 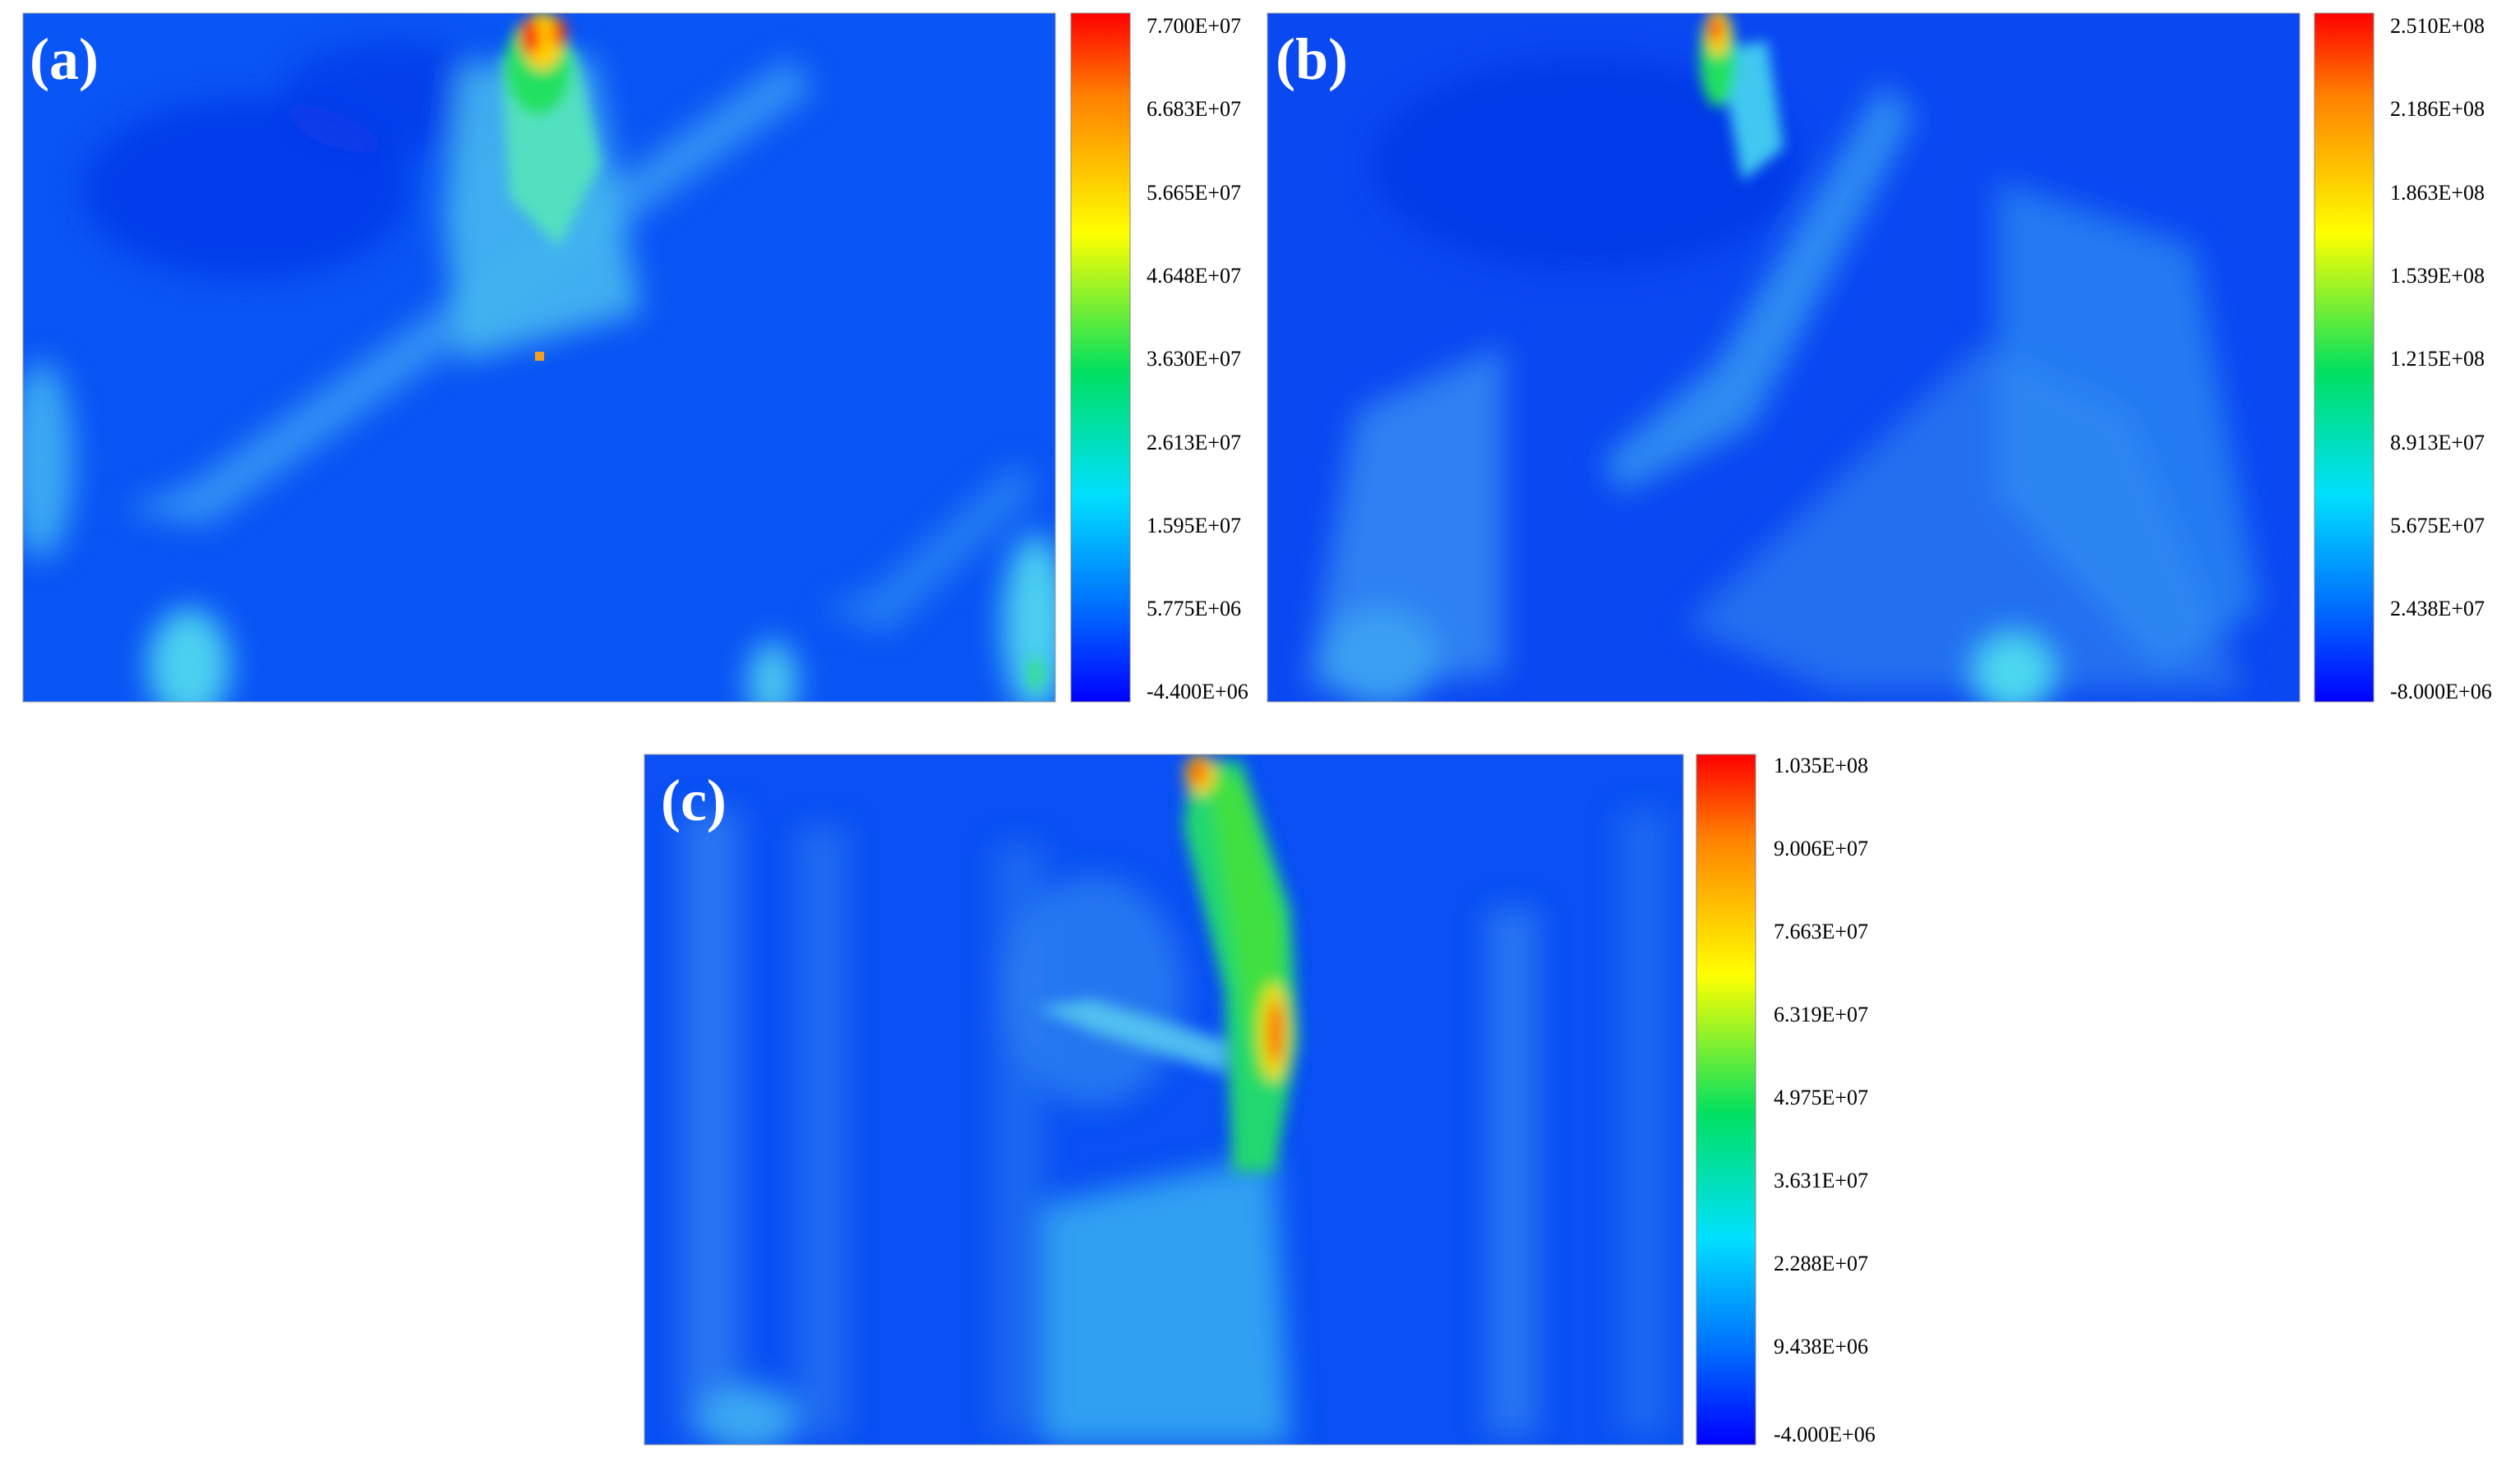 What do you see at coordinates (1194, 109) in the screenshot?
I see `tick-label: 6.683E+07` at bounding box center [1194, 109].